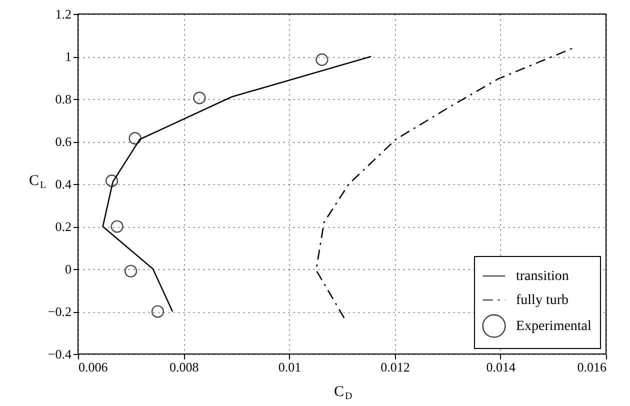 This screenshot has height=406, width=630. Describe the element at coordinates (395, 367) in the screenshot. I see `x-tick-label: 0.012` at that location.